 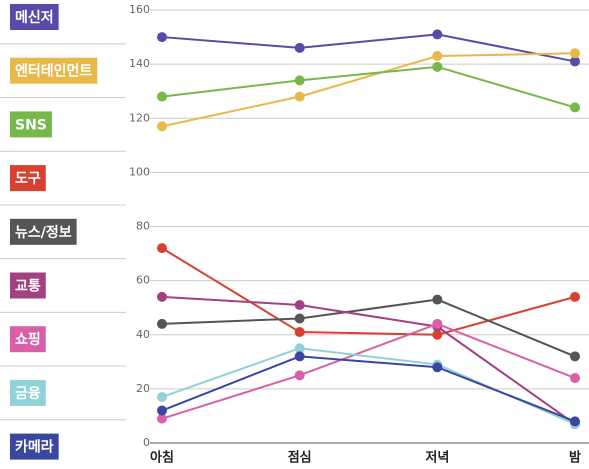 I want to click on legend-label: SNS, so click(x=31, y=125).